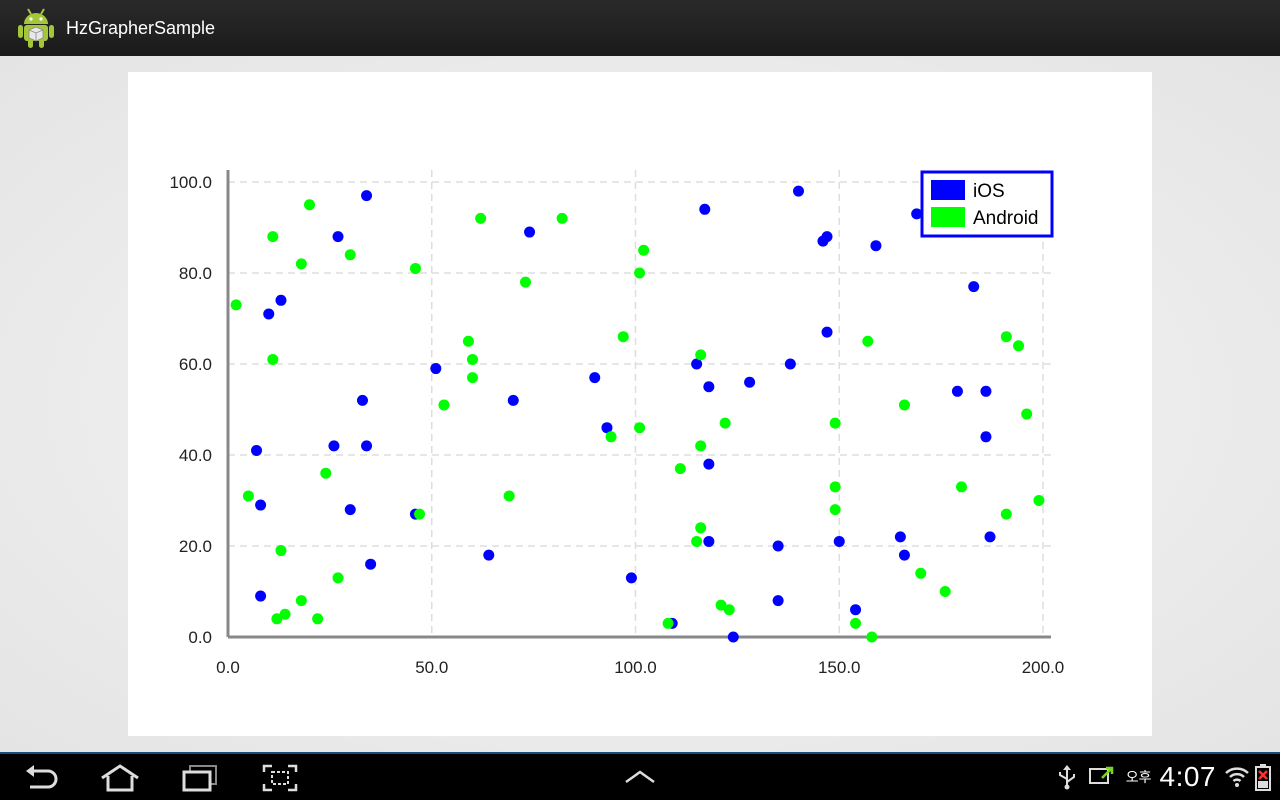  What do you see at coordinates (948, 190) in the screenshot?
I see `legend-swatch-ios` at bounding box center [948, 190].